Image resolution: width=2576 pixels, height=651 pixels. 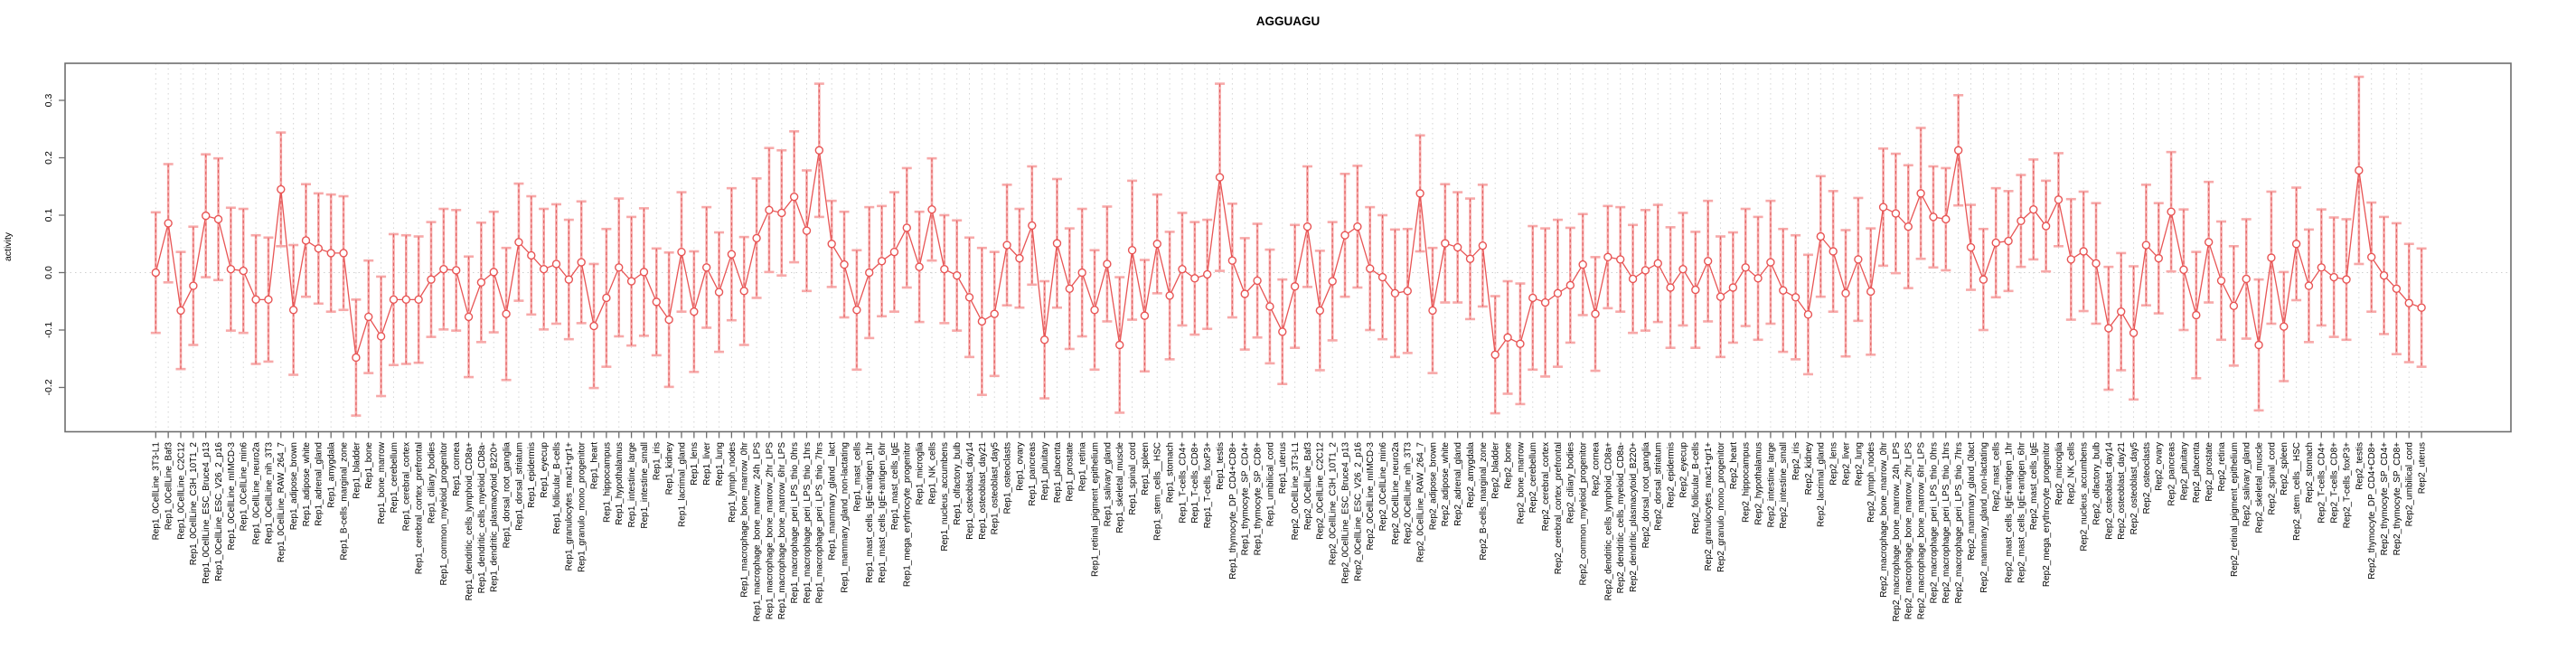 What do you see at coordinates (1683, 470) in the screenshot?
I see `x-tick-label: Rep2_eyecup` at bounding box center [1683, 470].